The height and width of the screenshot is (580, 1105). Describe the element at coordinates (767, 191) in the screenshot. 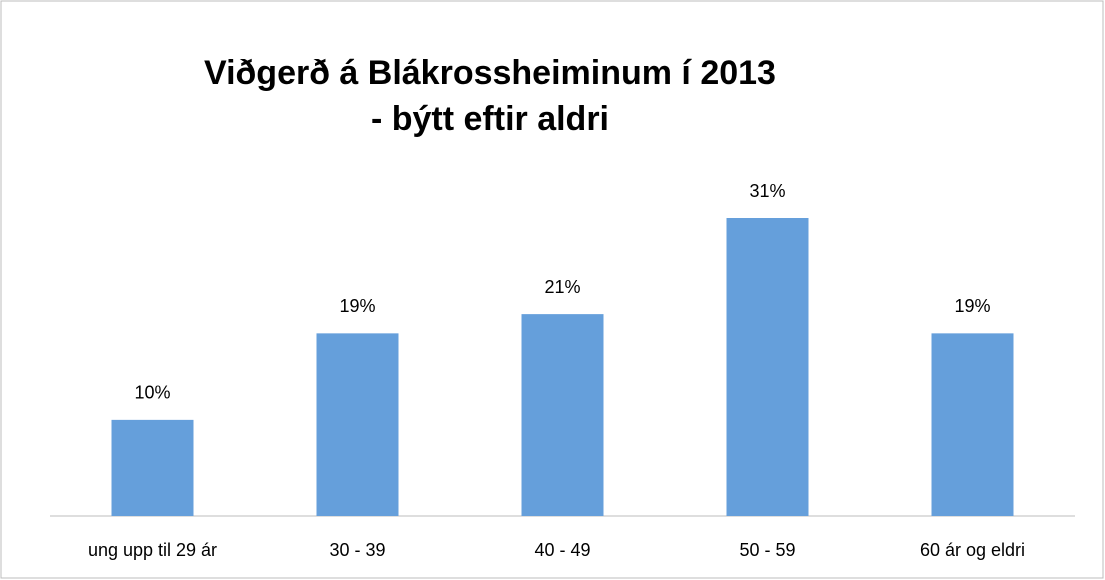

I see `data-label: 31%` at that location.